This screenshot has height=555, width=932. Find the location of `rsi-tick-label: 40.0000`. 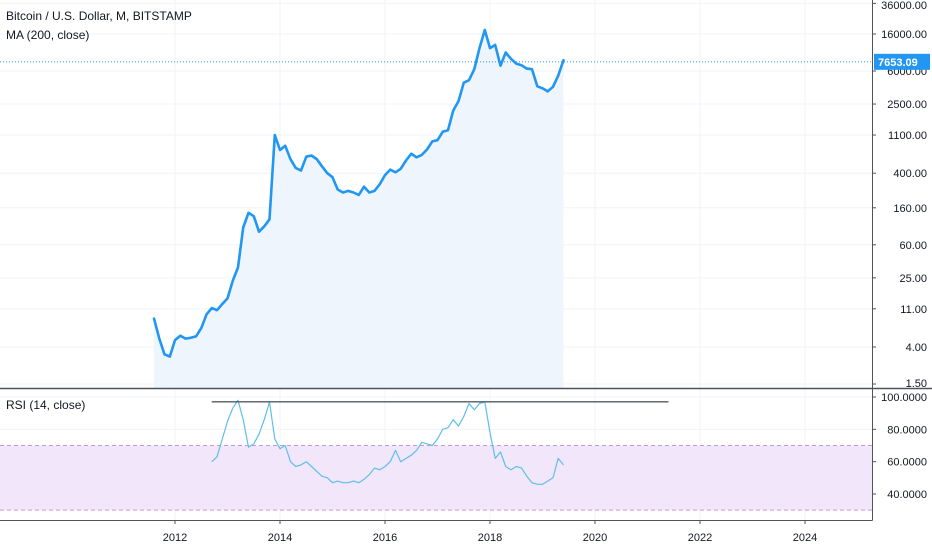

rsi-tick-label: 40.0000 is located at coordinates (907, 495).